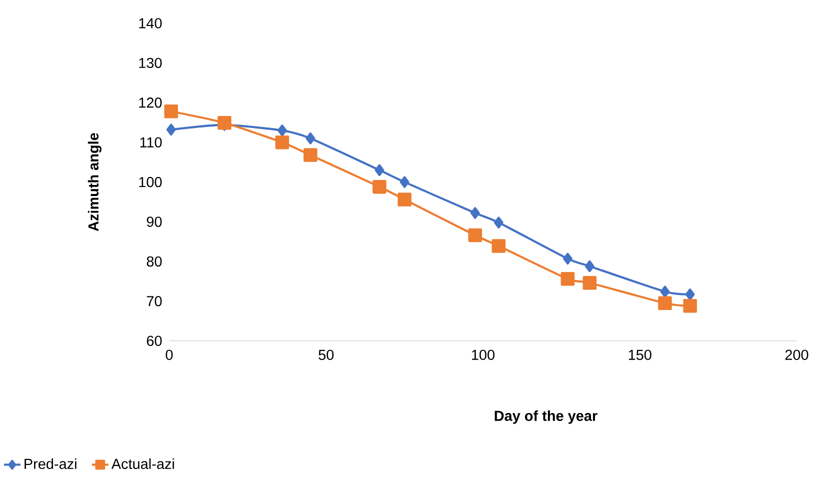 This screenshot has width=819, height=481. I want to click on x-tick-label: 0, so click(169, 355).